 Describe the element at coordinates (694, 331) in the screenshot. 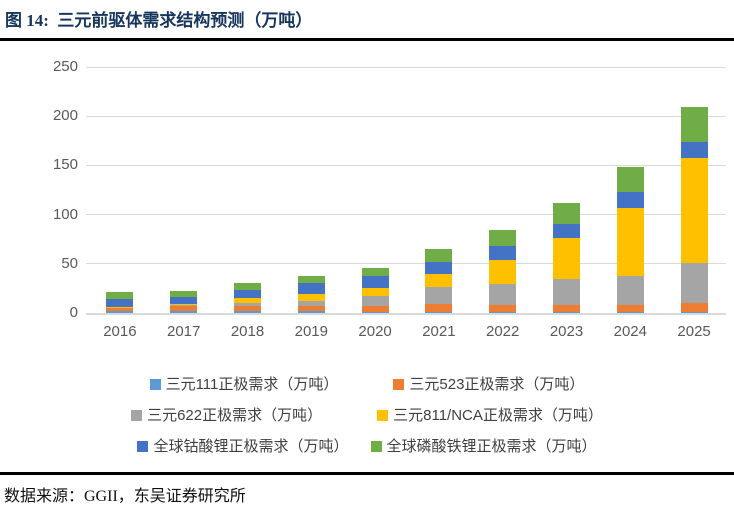

I see `x-tick-label-2025: 2025` at that location.